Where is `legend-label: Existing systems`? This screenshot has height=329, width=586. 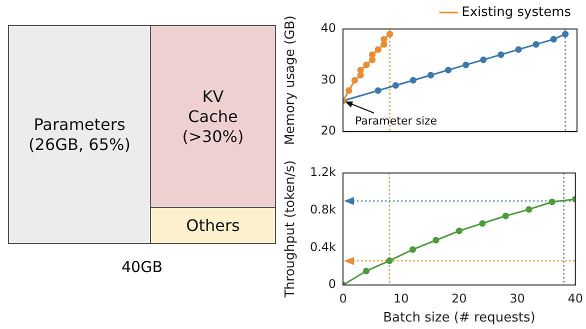
legend-label: Existing systems is located at coordinates (517, 12).